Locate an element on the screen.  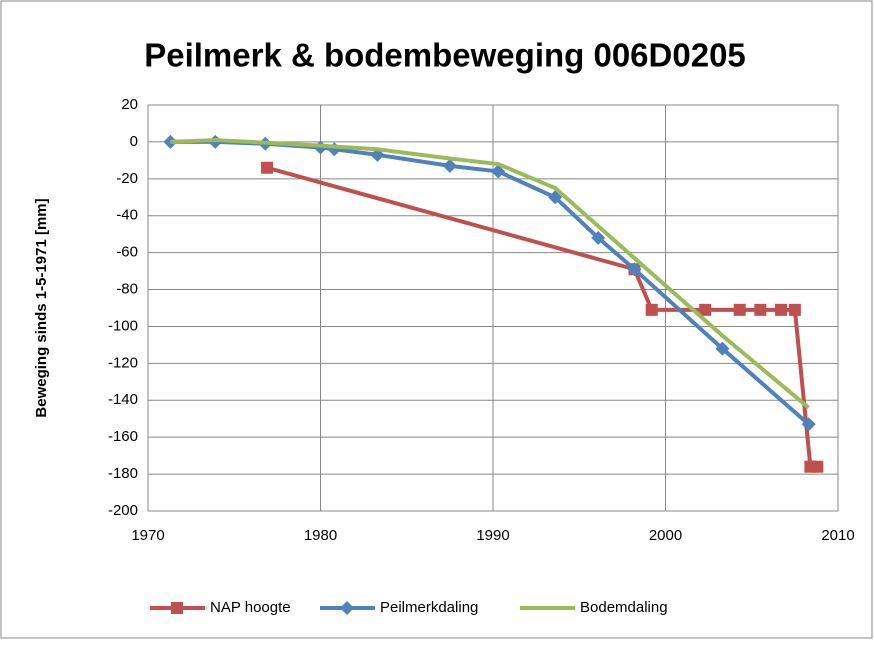
x-tick-label: 1970 is located at coordinates (147, 535).